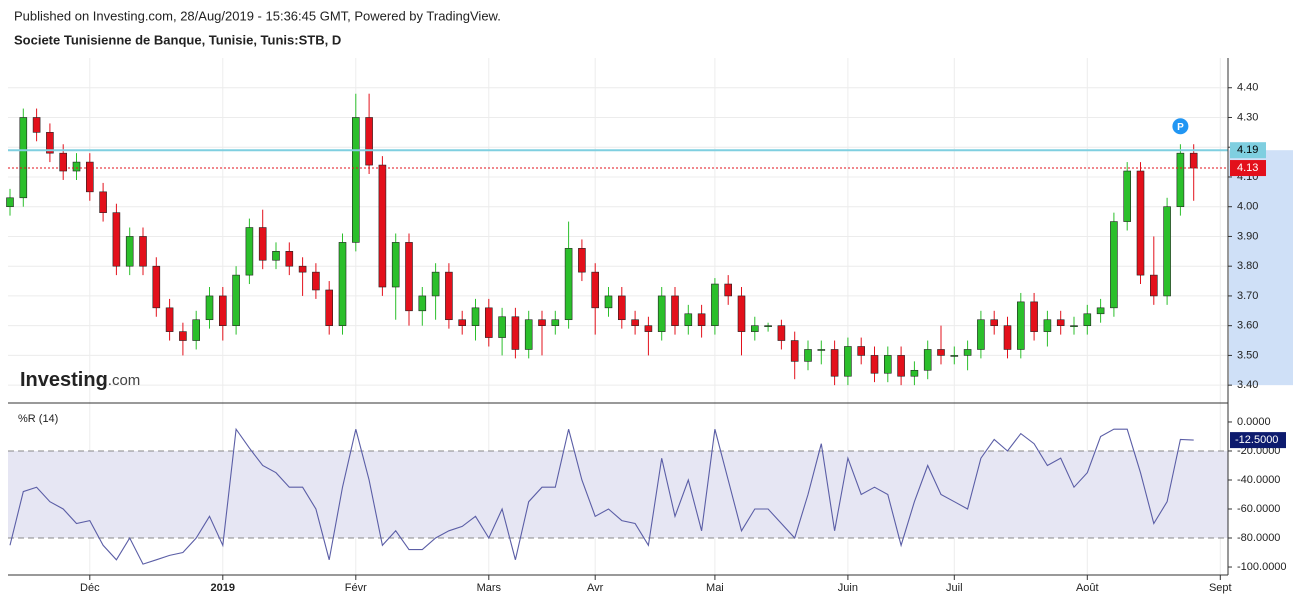 The height and width of the screenshot is (605, 1299). What do you see at coordinates (1220, 588) in the screenshot?
I see `x-tick-label: Sept` at bounding box center [1220, 588].